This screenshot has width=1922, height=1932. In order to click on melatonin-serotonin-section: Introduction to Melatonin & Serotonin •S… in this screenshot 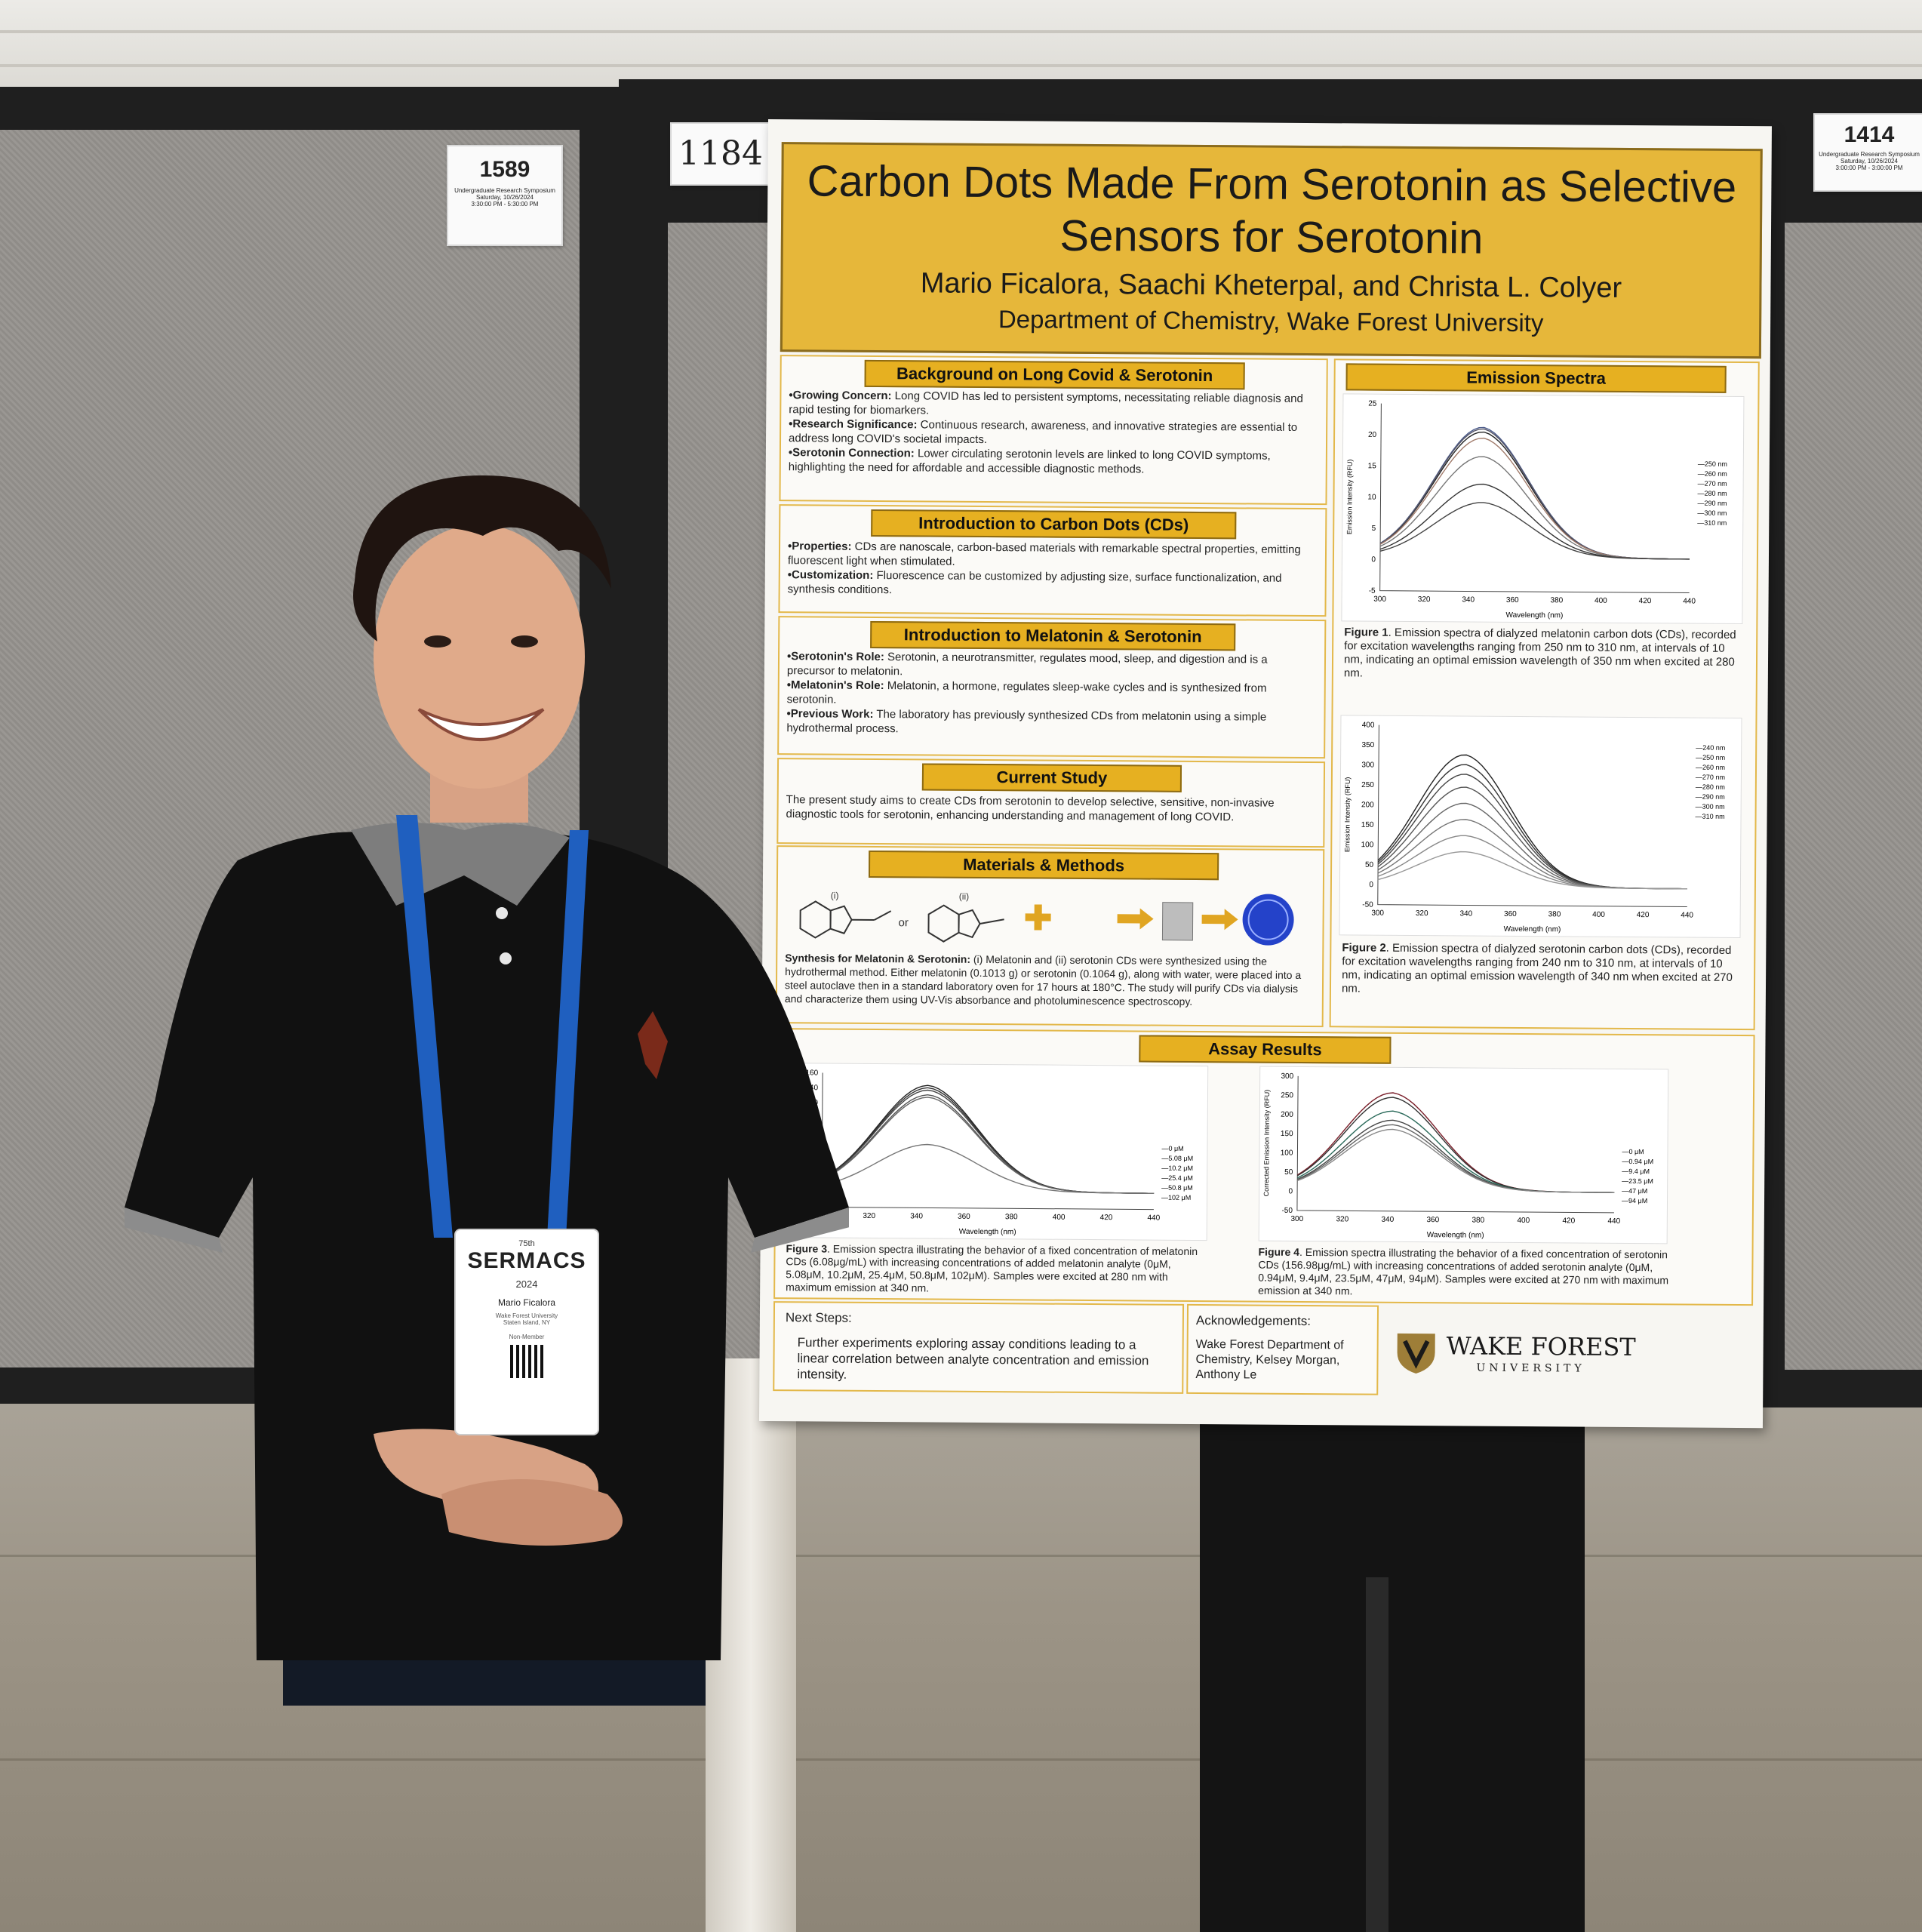, I will do `click(1052, 687)`.